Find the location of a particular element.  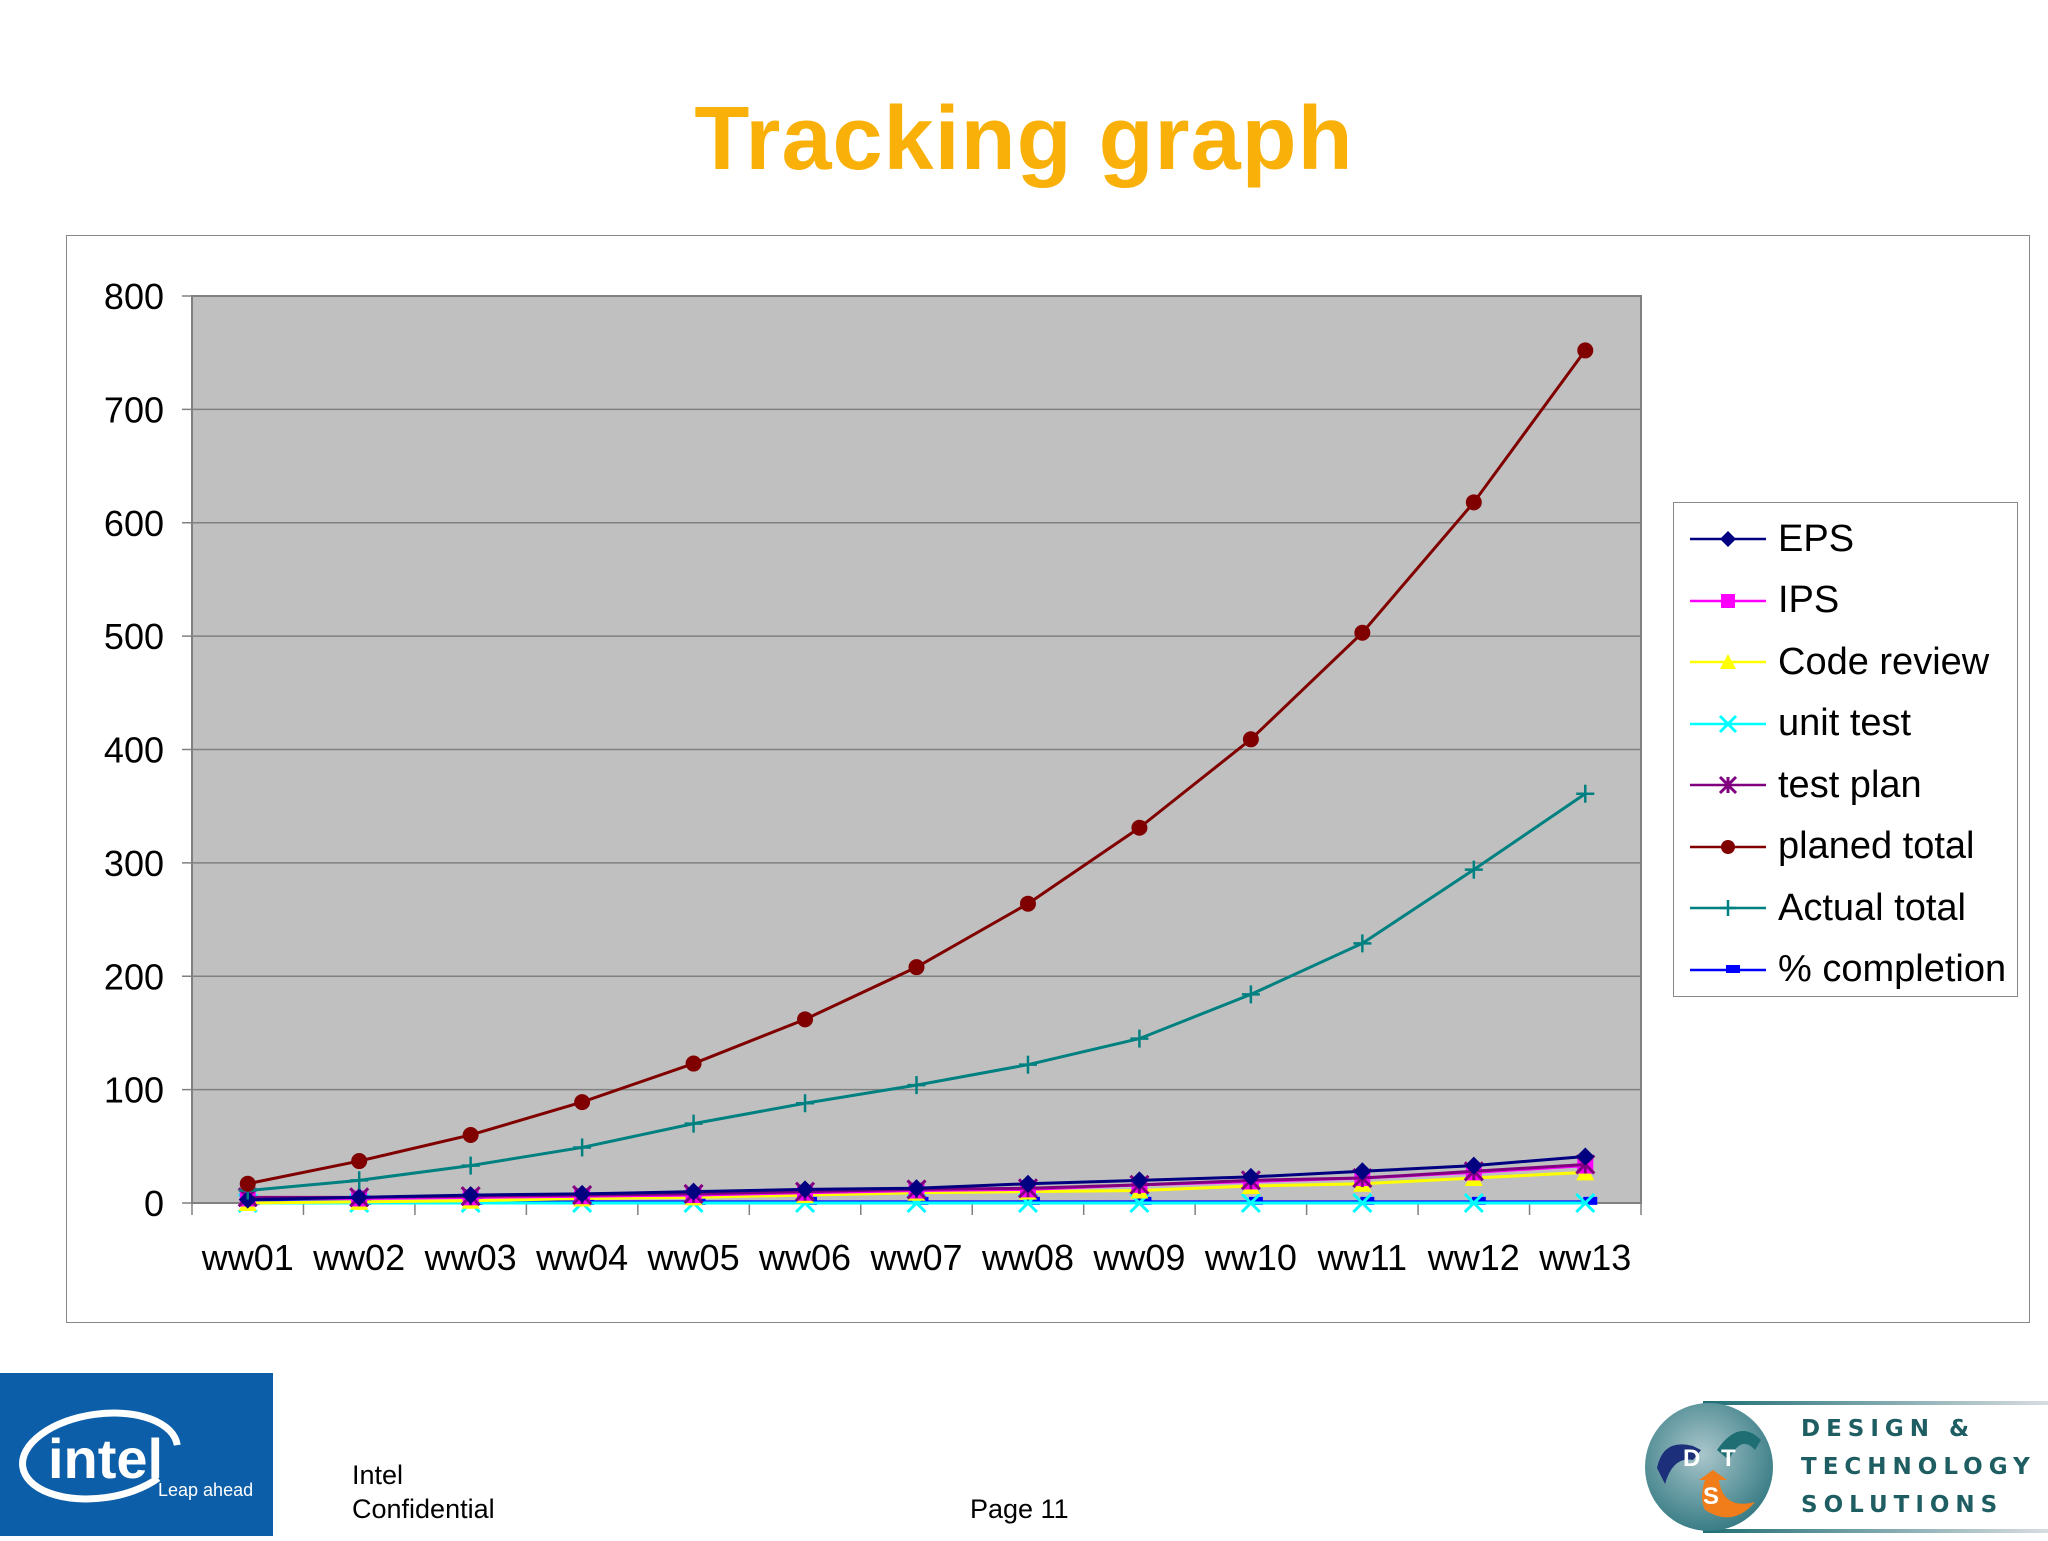

legend-item: unit test is located at coordinates (1799, 724).